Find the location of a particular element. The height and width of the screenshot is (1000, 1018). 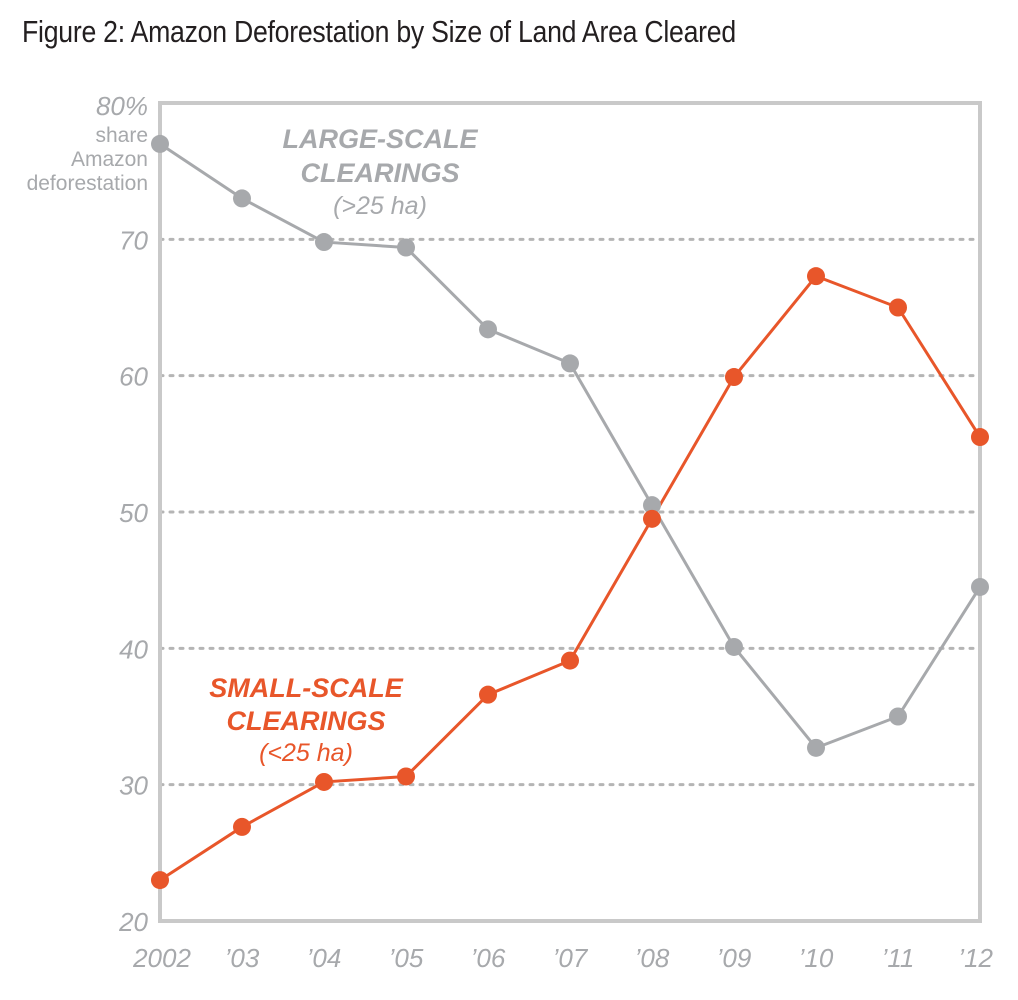

y-unit-label: Amazon is located at coordinates (109, 159).